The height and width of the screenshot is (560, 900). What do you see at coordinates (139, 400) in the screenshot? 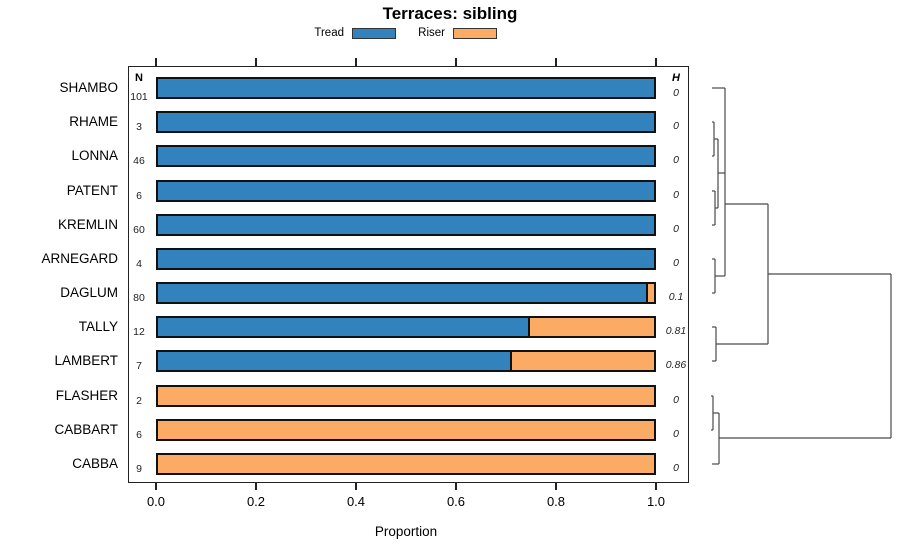
I see `n-value: 2` at bounding box center [139, 400].